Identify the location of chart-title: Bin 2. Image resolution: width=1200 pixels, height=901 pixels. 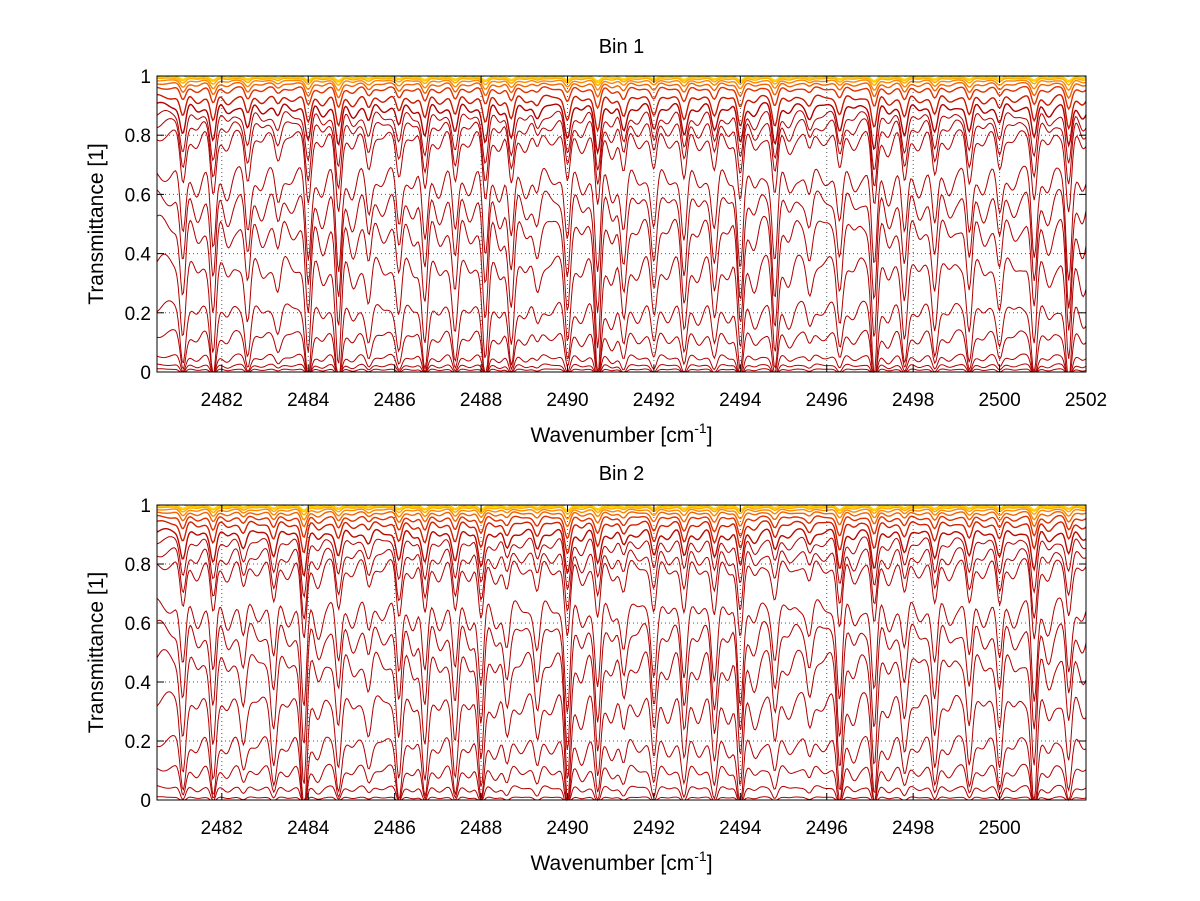
(622, 474).